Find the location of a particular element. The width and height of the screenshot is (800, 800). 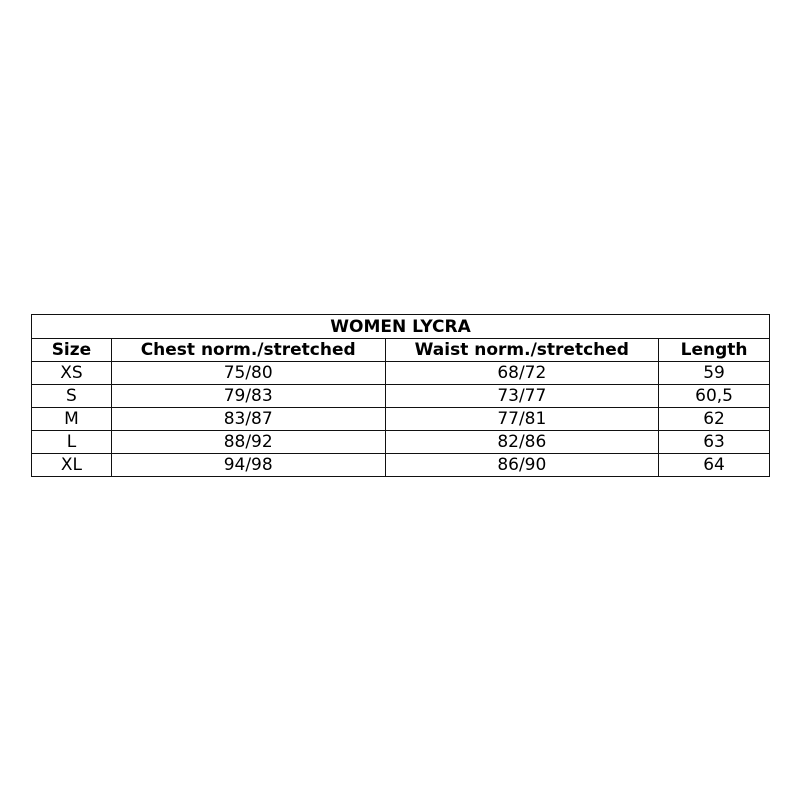

length-cell: 59 is located at coordinates (714, 373).